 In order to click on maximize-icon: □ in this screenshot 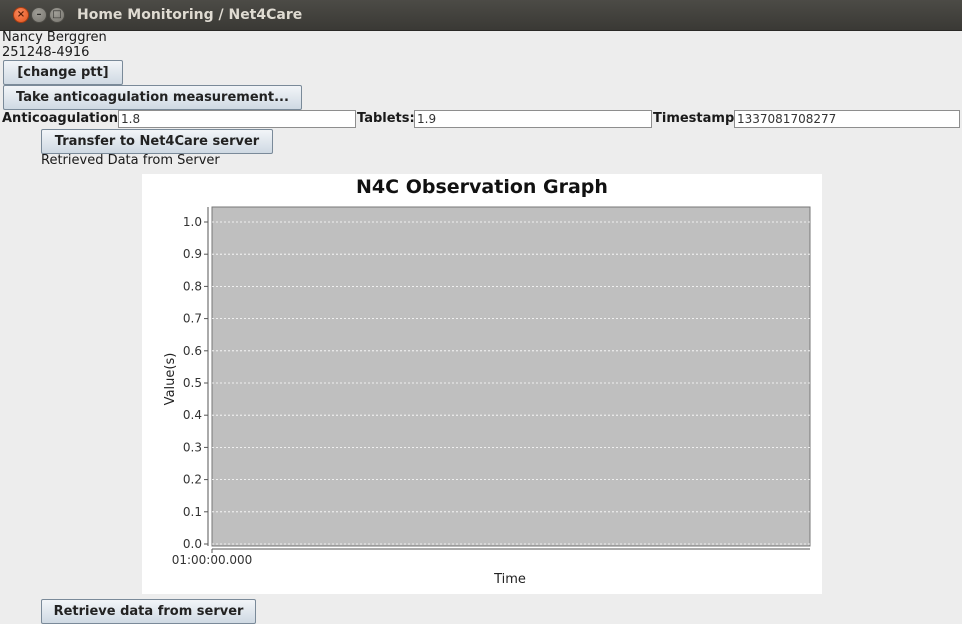, I will do `click(57, 14)`.